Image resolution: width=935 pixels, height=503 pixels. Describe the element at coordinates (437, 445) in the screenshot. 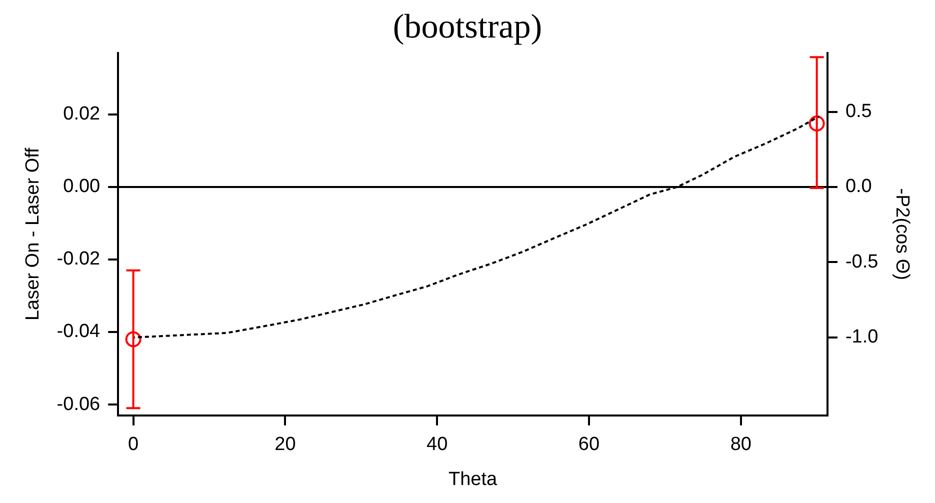

I see `x-tick-label: 40` at that location.